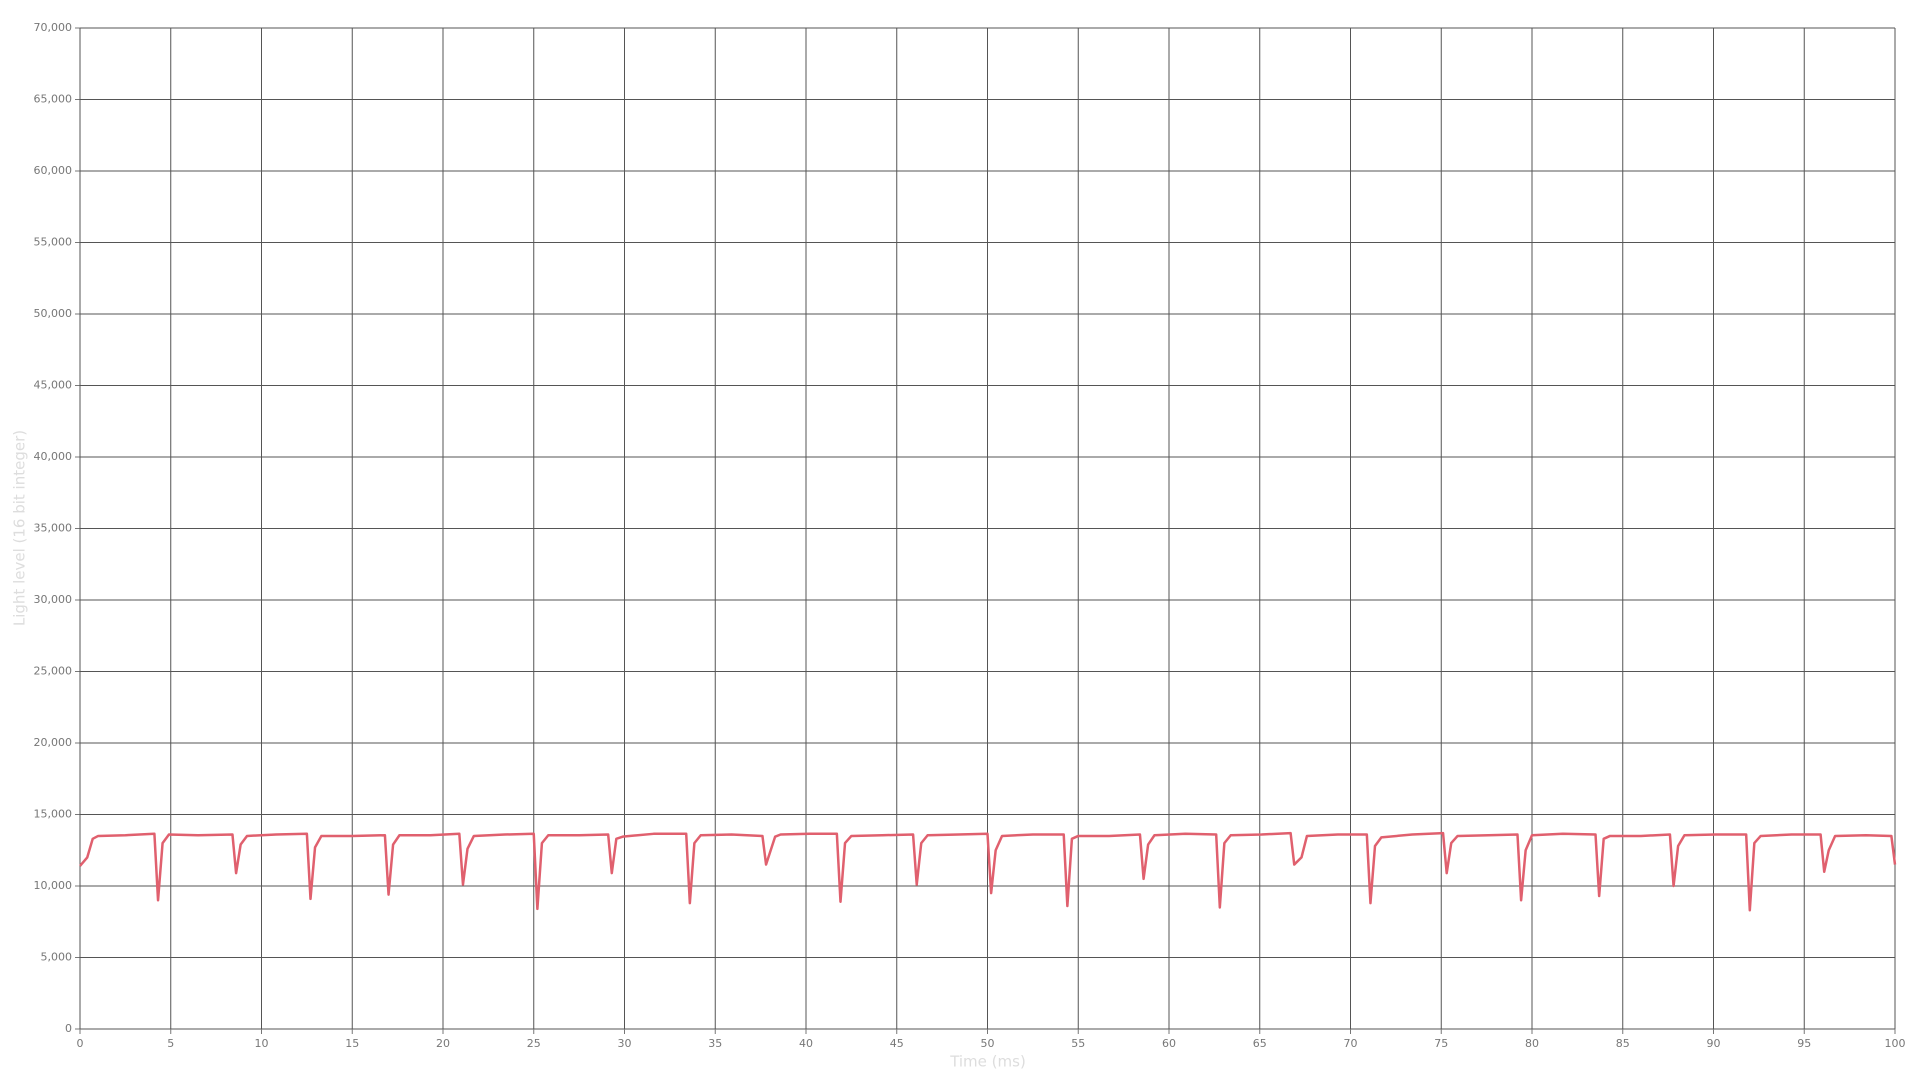 This screenshot has width=1920, height=1080. Describe the element at coordinates (1623, 1043) in the screenshot. I see `x-tick-label: 85` at that location.